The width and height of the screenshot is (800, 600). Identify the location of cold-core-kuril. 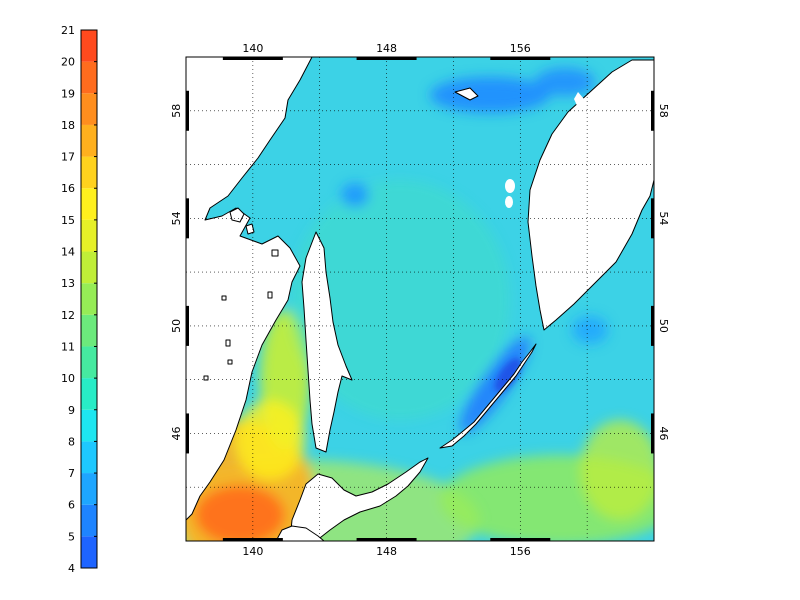
(508, 375).